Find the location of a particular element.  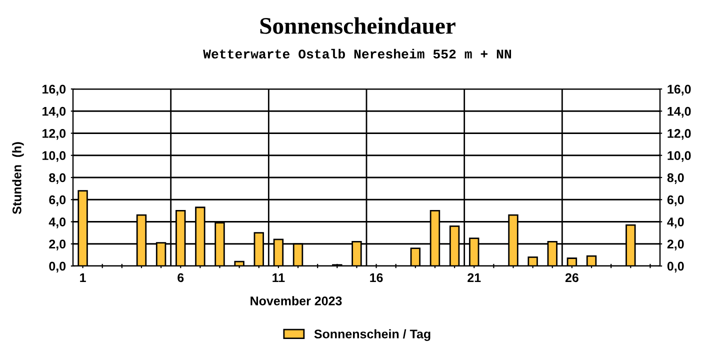

y2-tick-label: 14,0 is located at coordinates (679, 112).